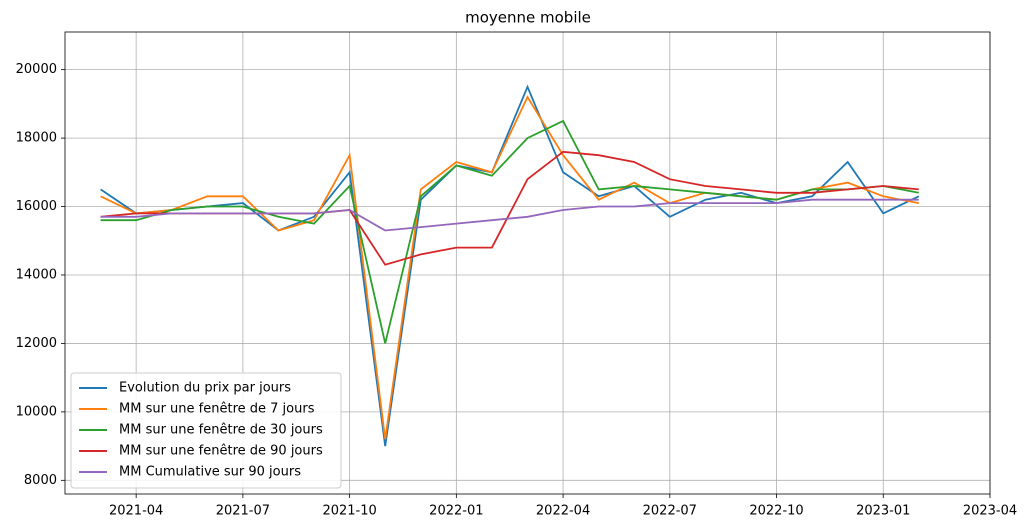 This screenshot has height=528, width=1027. Describe the element at coordinates (990, 511) in the screenshot. I see `x-tick-label: 2023-04` at that location.